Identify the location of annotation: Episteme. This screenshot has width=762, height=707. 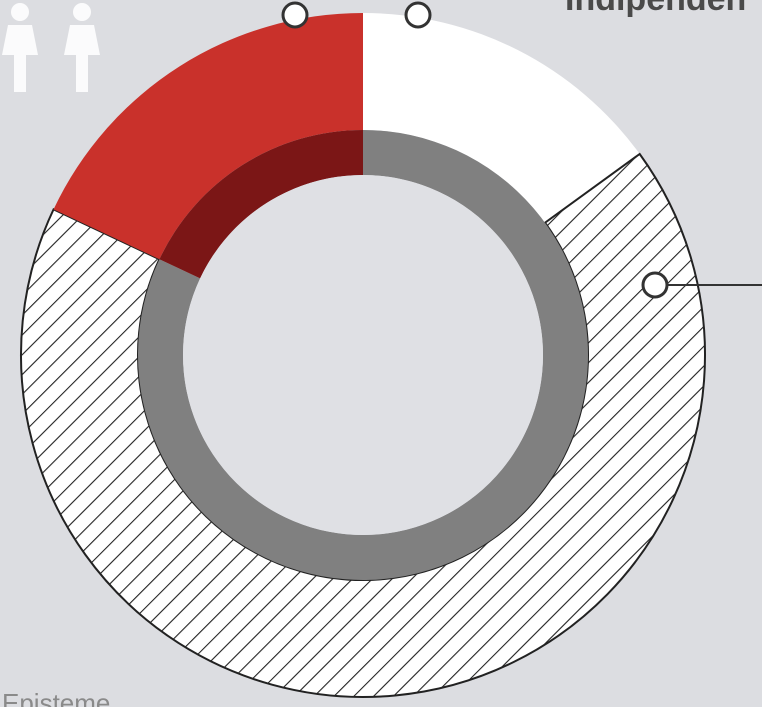
(56, 697).